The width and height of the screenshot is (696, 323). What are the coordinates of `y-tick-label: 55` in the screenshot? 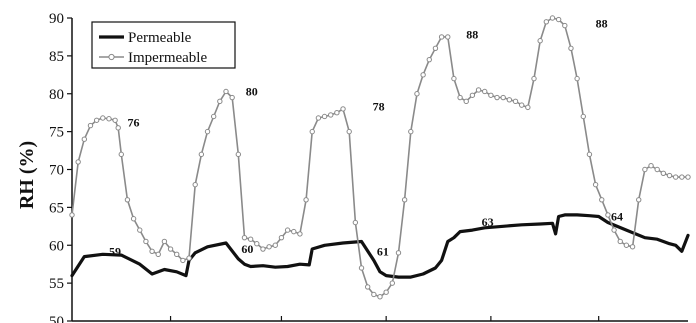 It's located at (56, 284).